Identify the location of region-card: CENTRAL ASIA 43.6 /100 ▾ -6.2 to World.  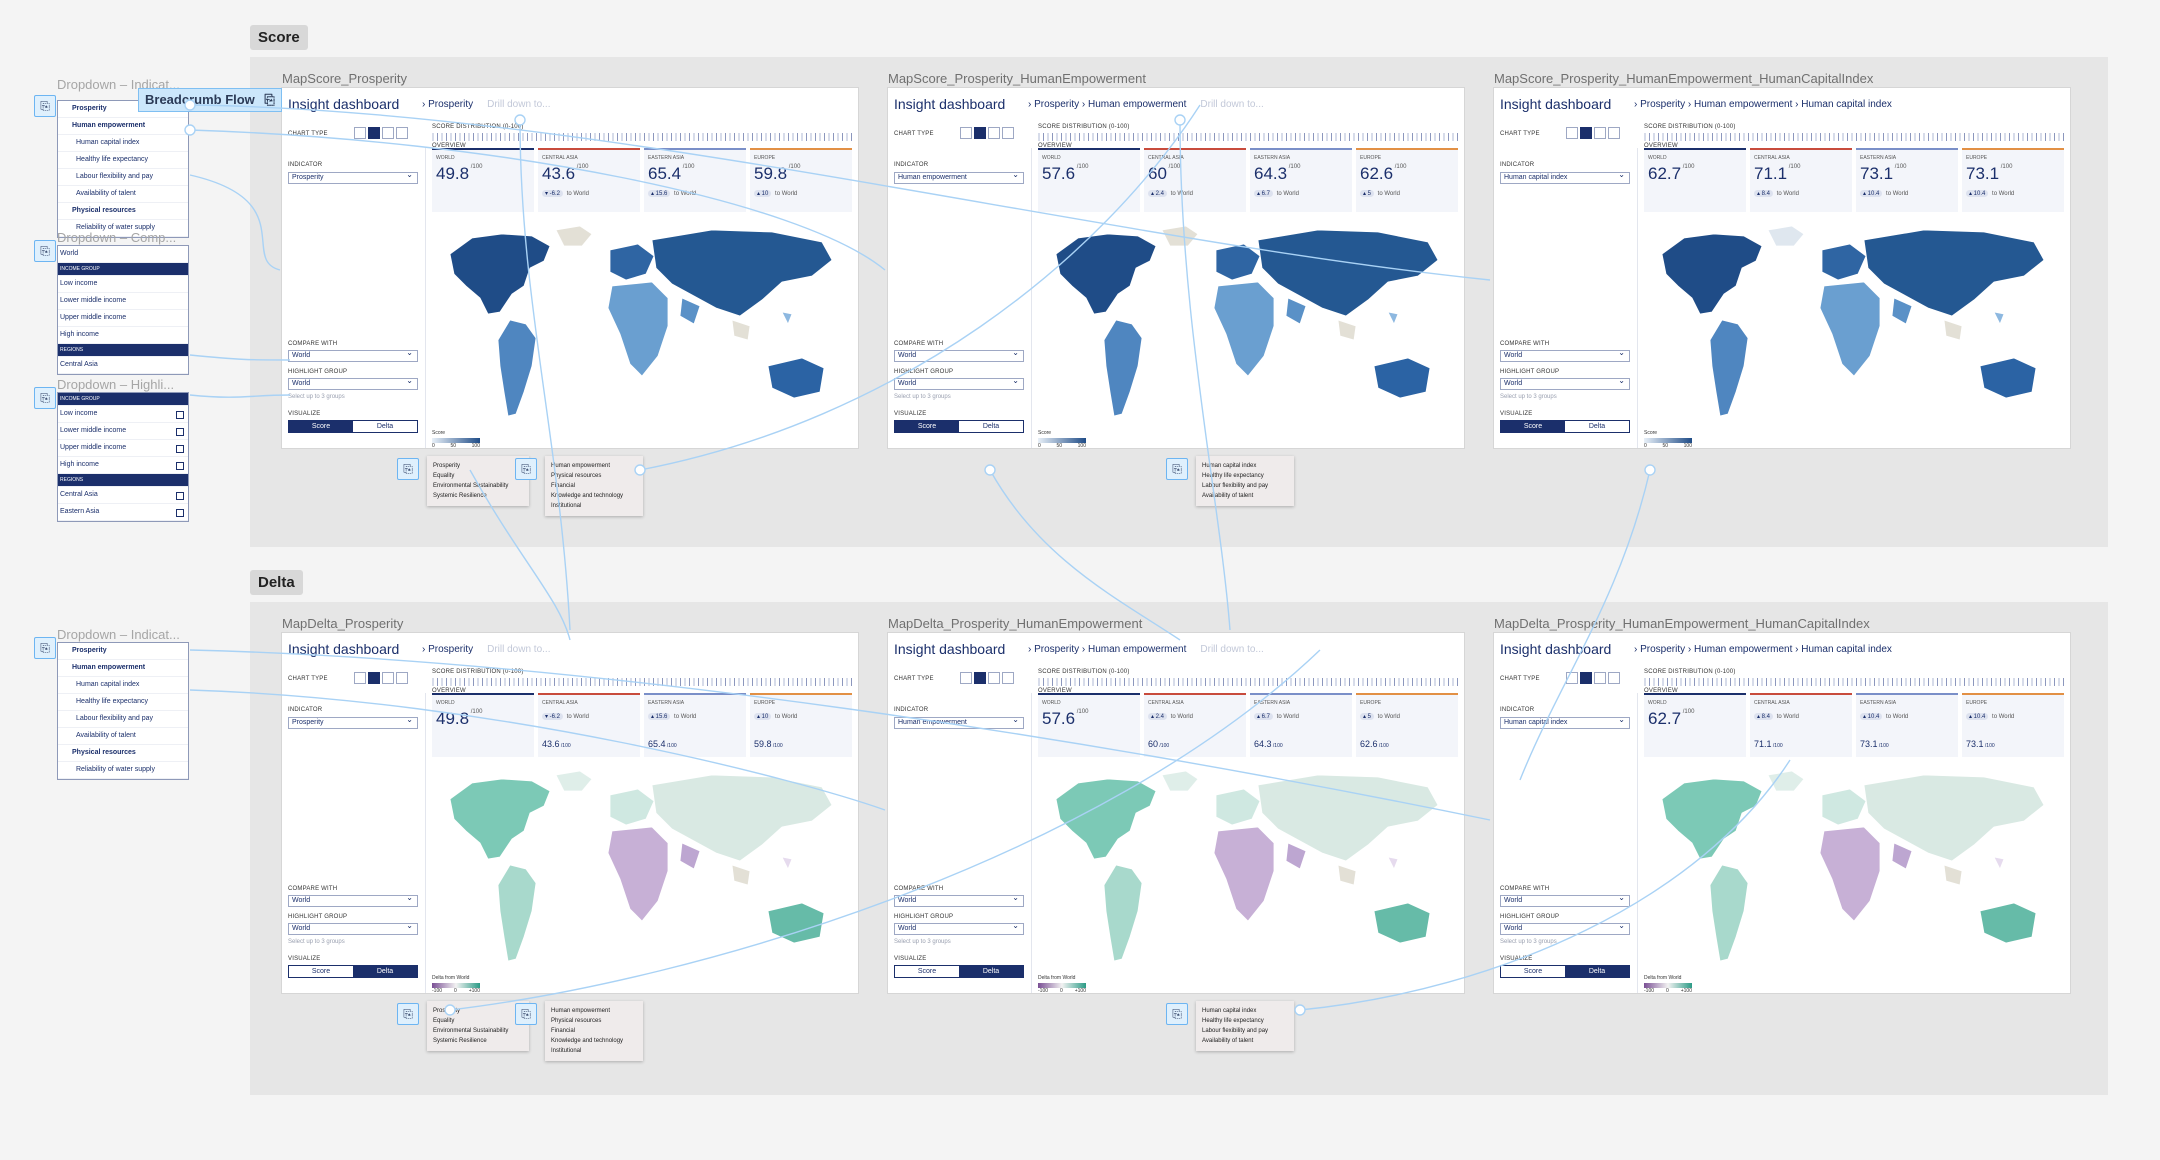
(589, 180).